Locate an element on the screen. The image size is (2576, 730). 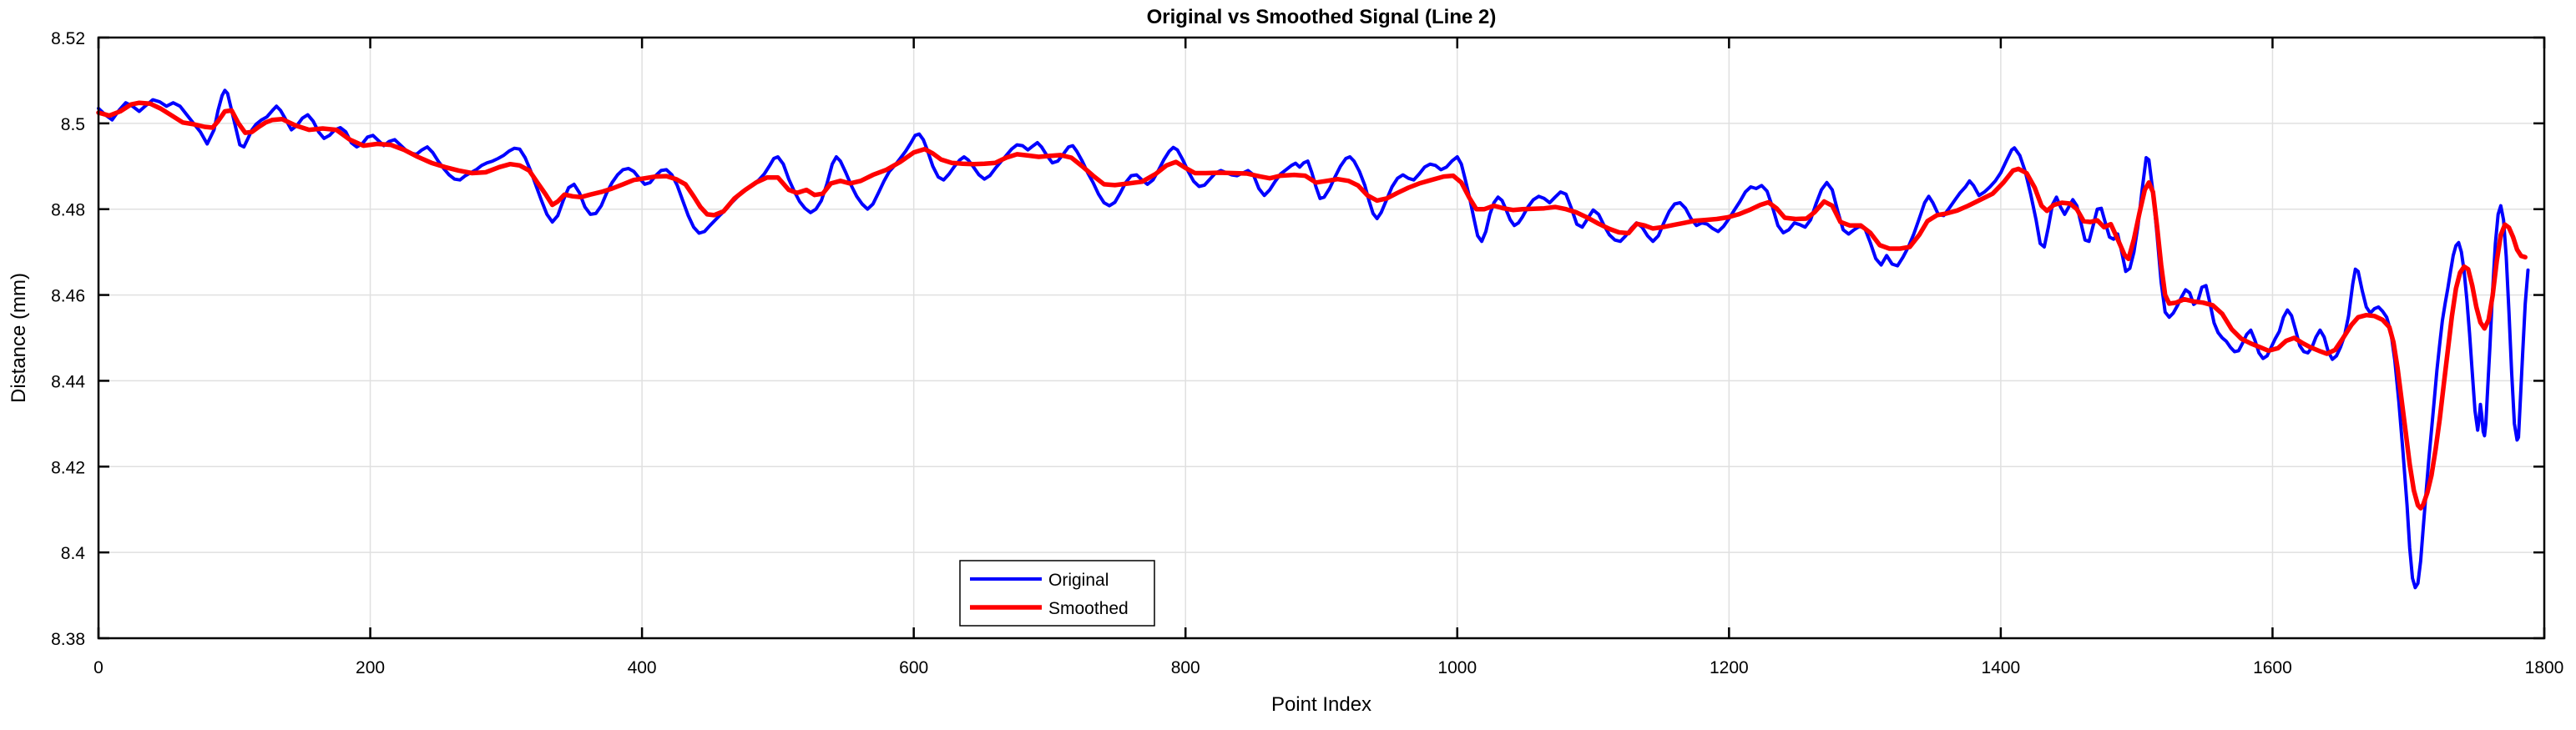
y-tick-label: 8.38 is located at coordinates (68, 639).